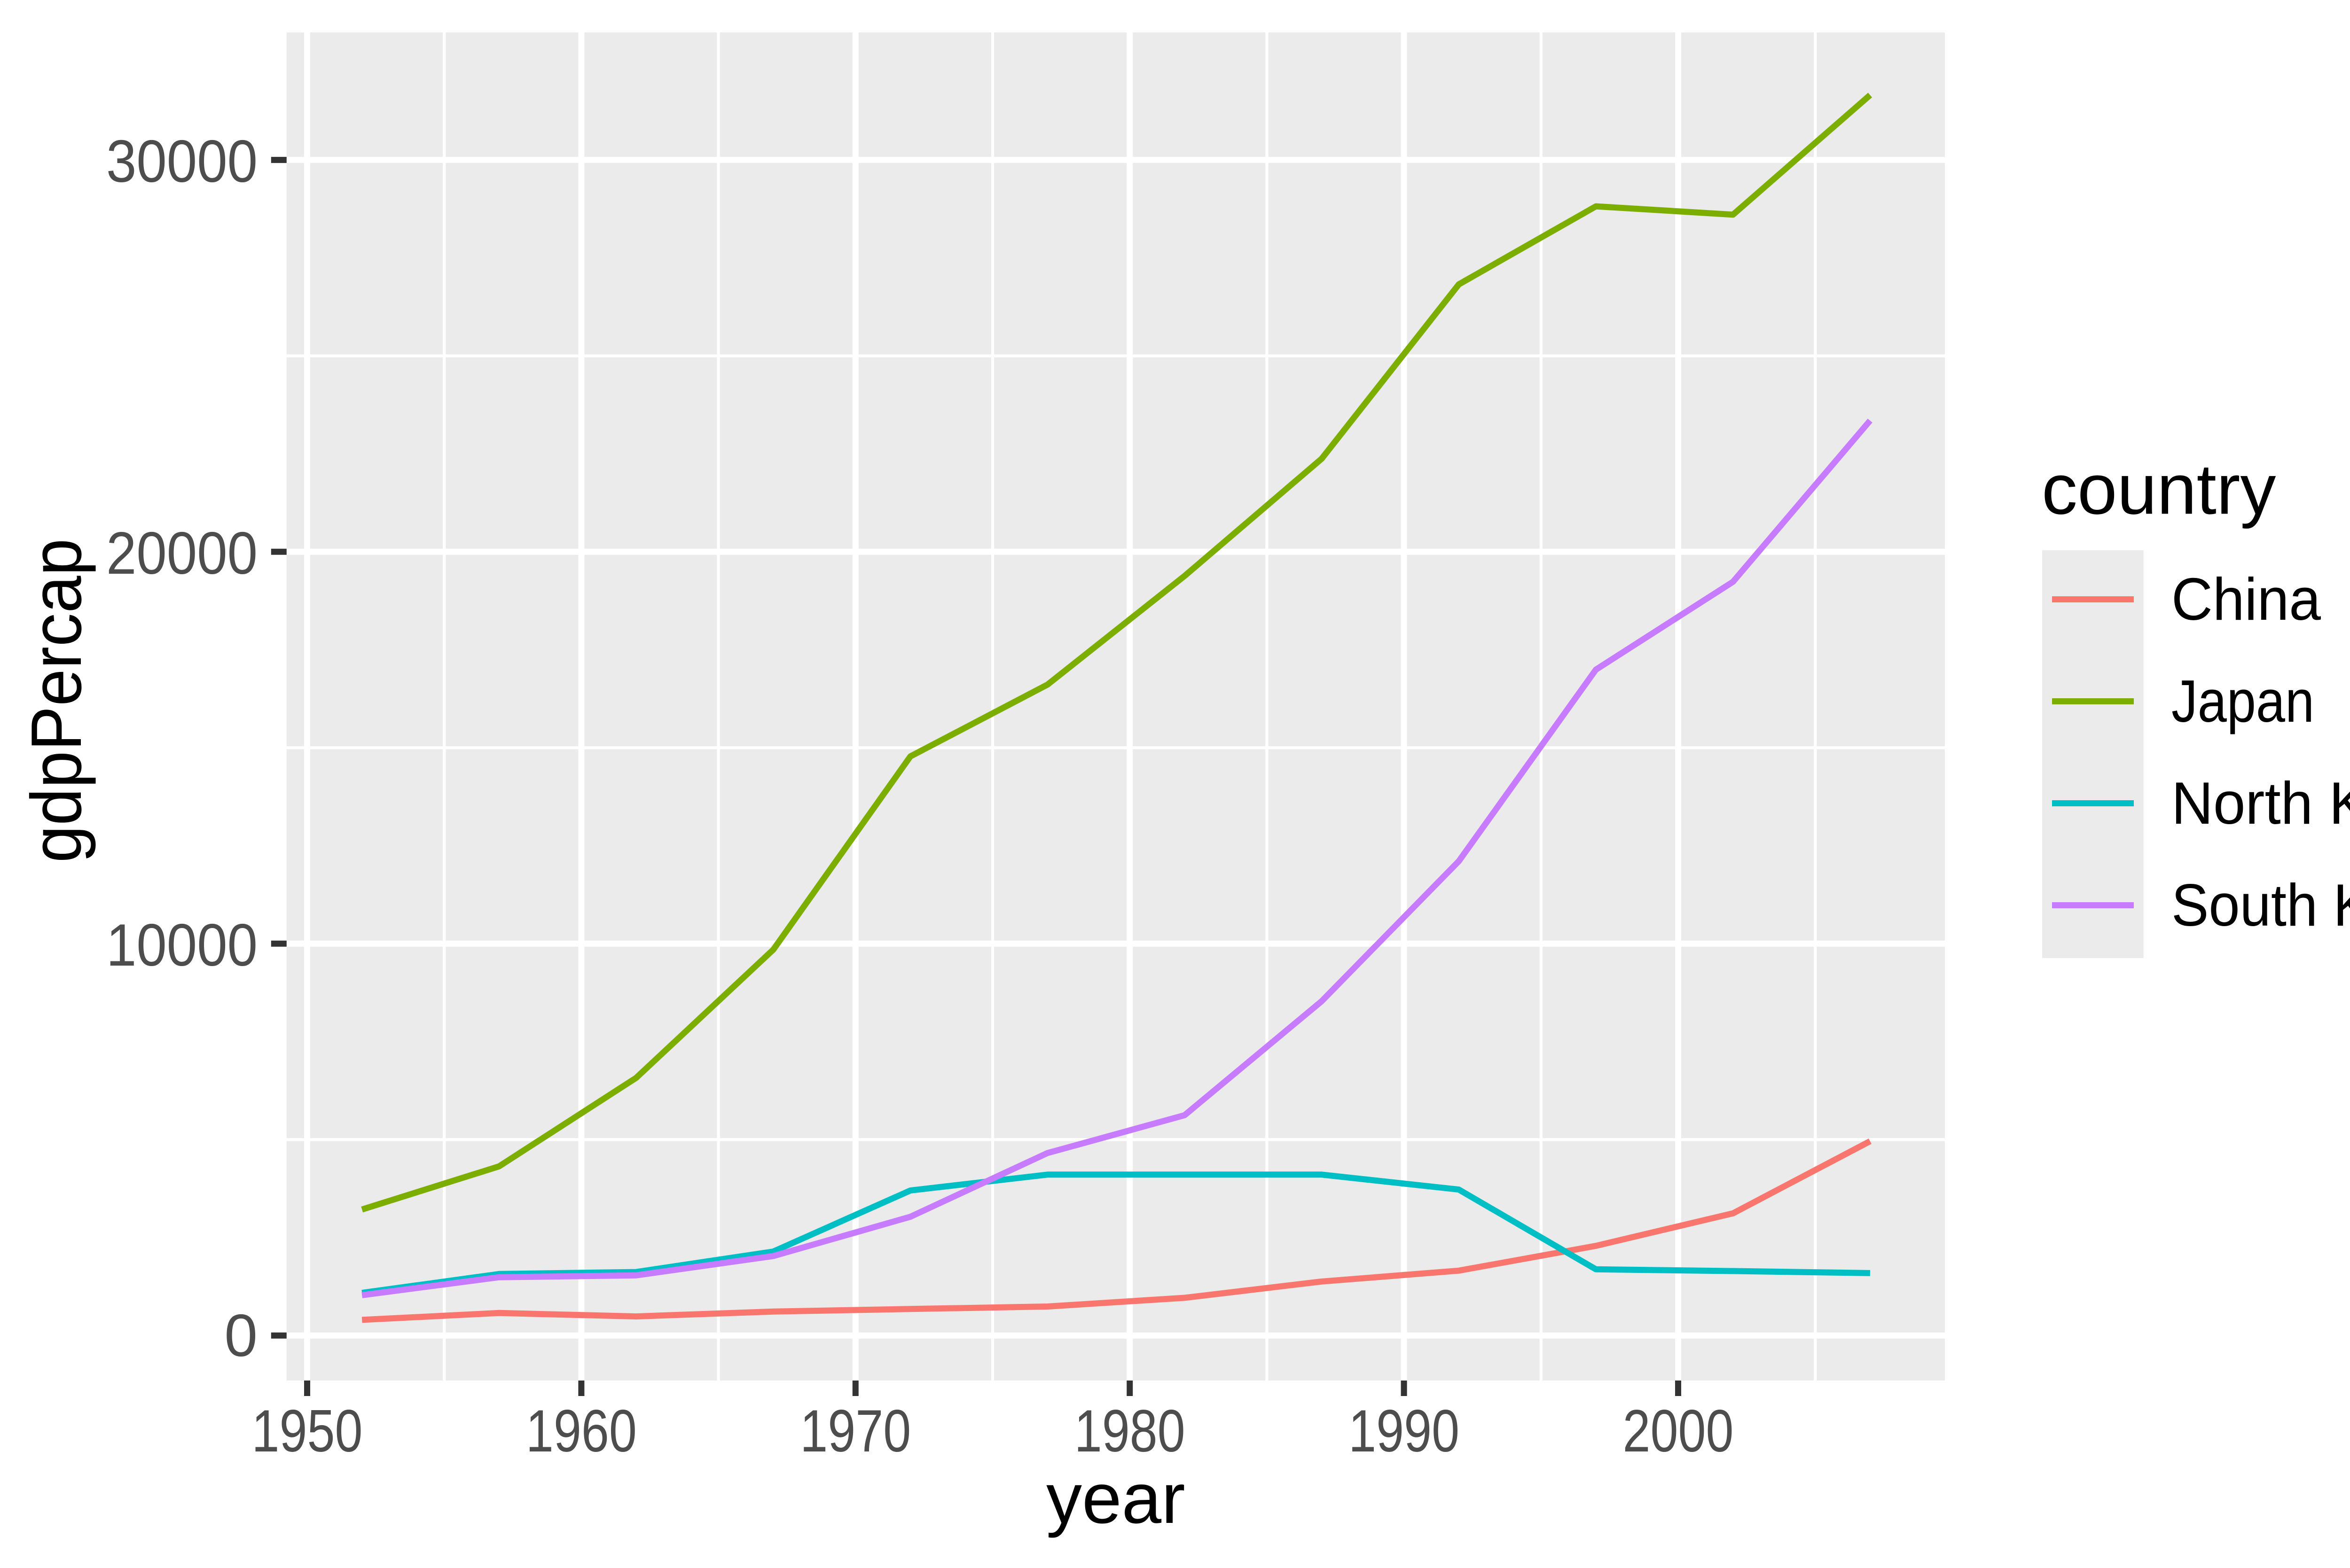  Describe the element at coordinates (1115, 1498) in the screenshot. I see `svg-text: year` at that location.